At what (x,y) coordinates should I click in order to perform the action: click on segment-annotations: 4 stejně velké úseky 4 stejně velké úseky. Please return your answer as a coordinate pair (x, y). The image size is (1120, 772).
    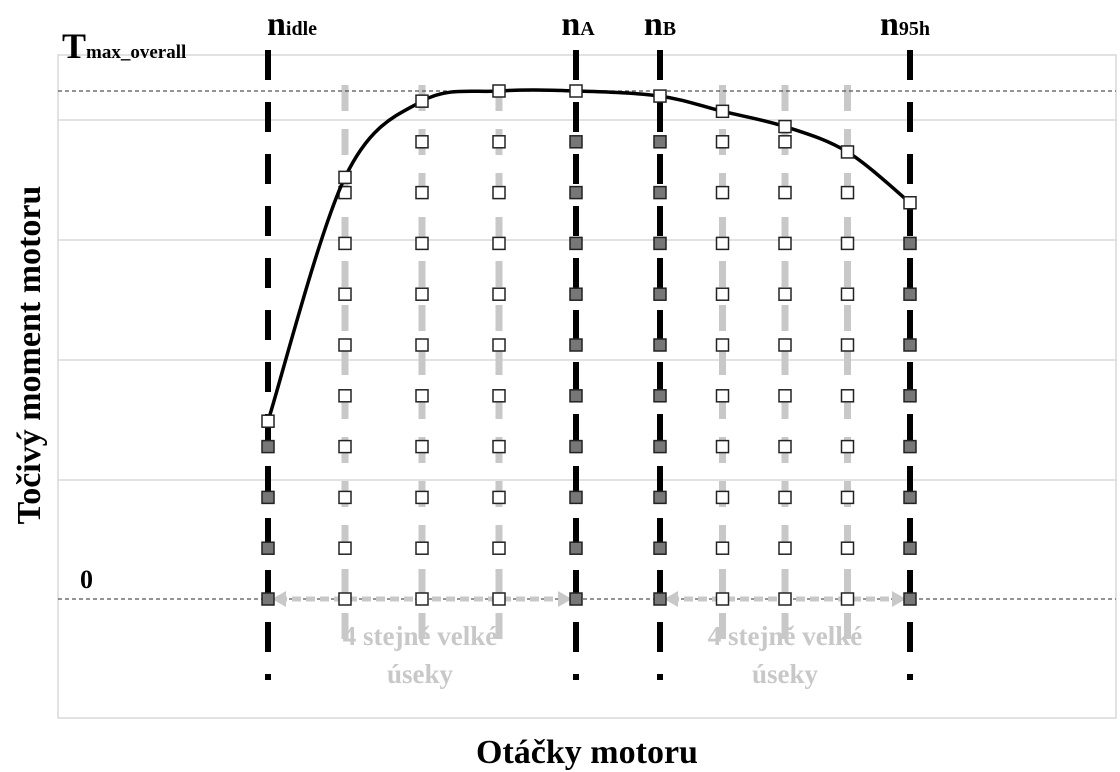
    Looking at the image, I should click on (602, 655).